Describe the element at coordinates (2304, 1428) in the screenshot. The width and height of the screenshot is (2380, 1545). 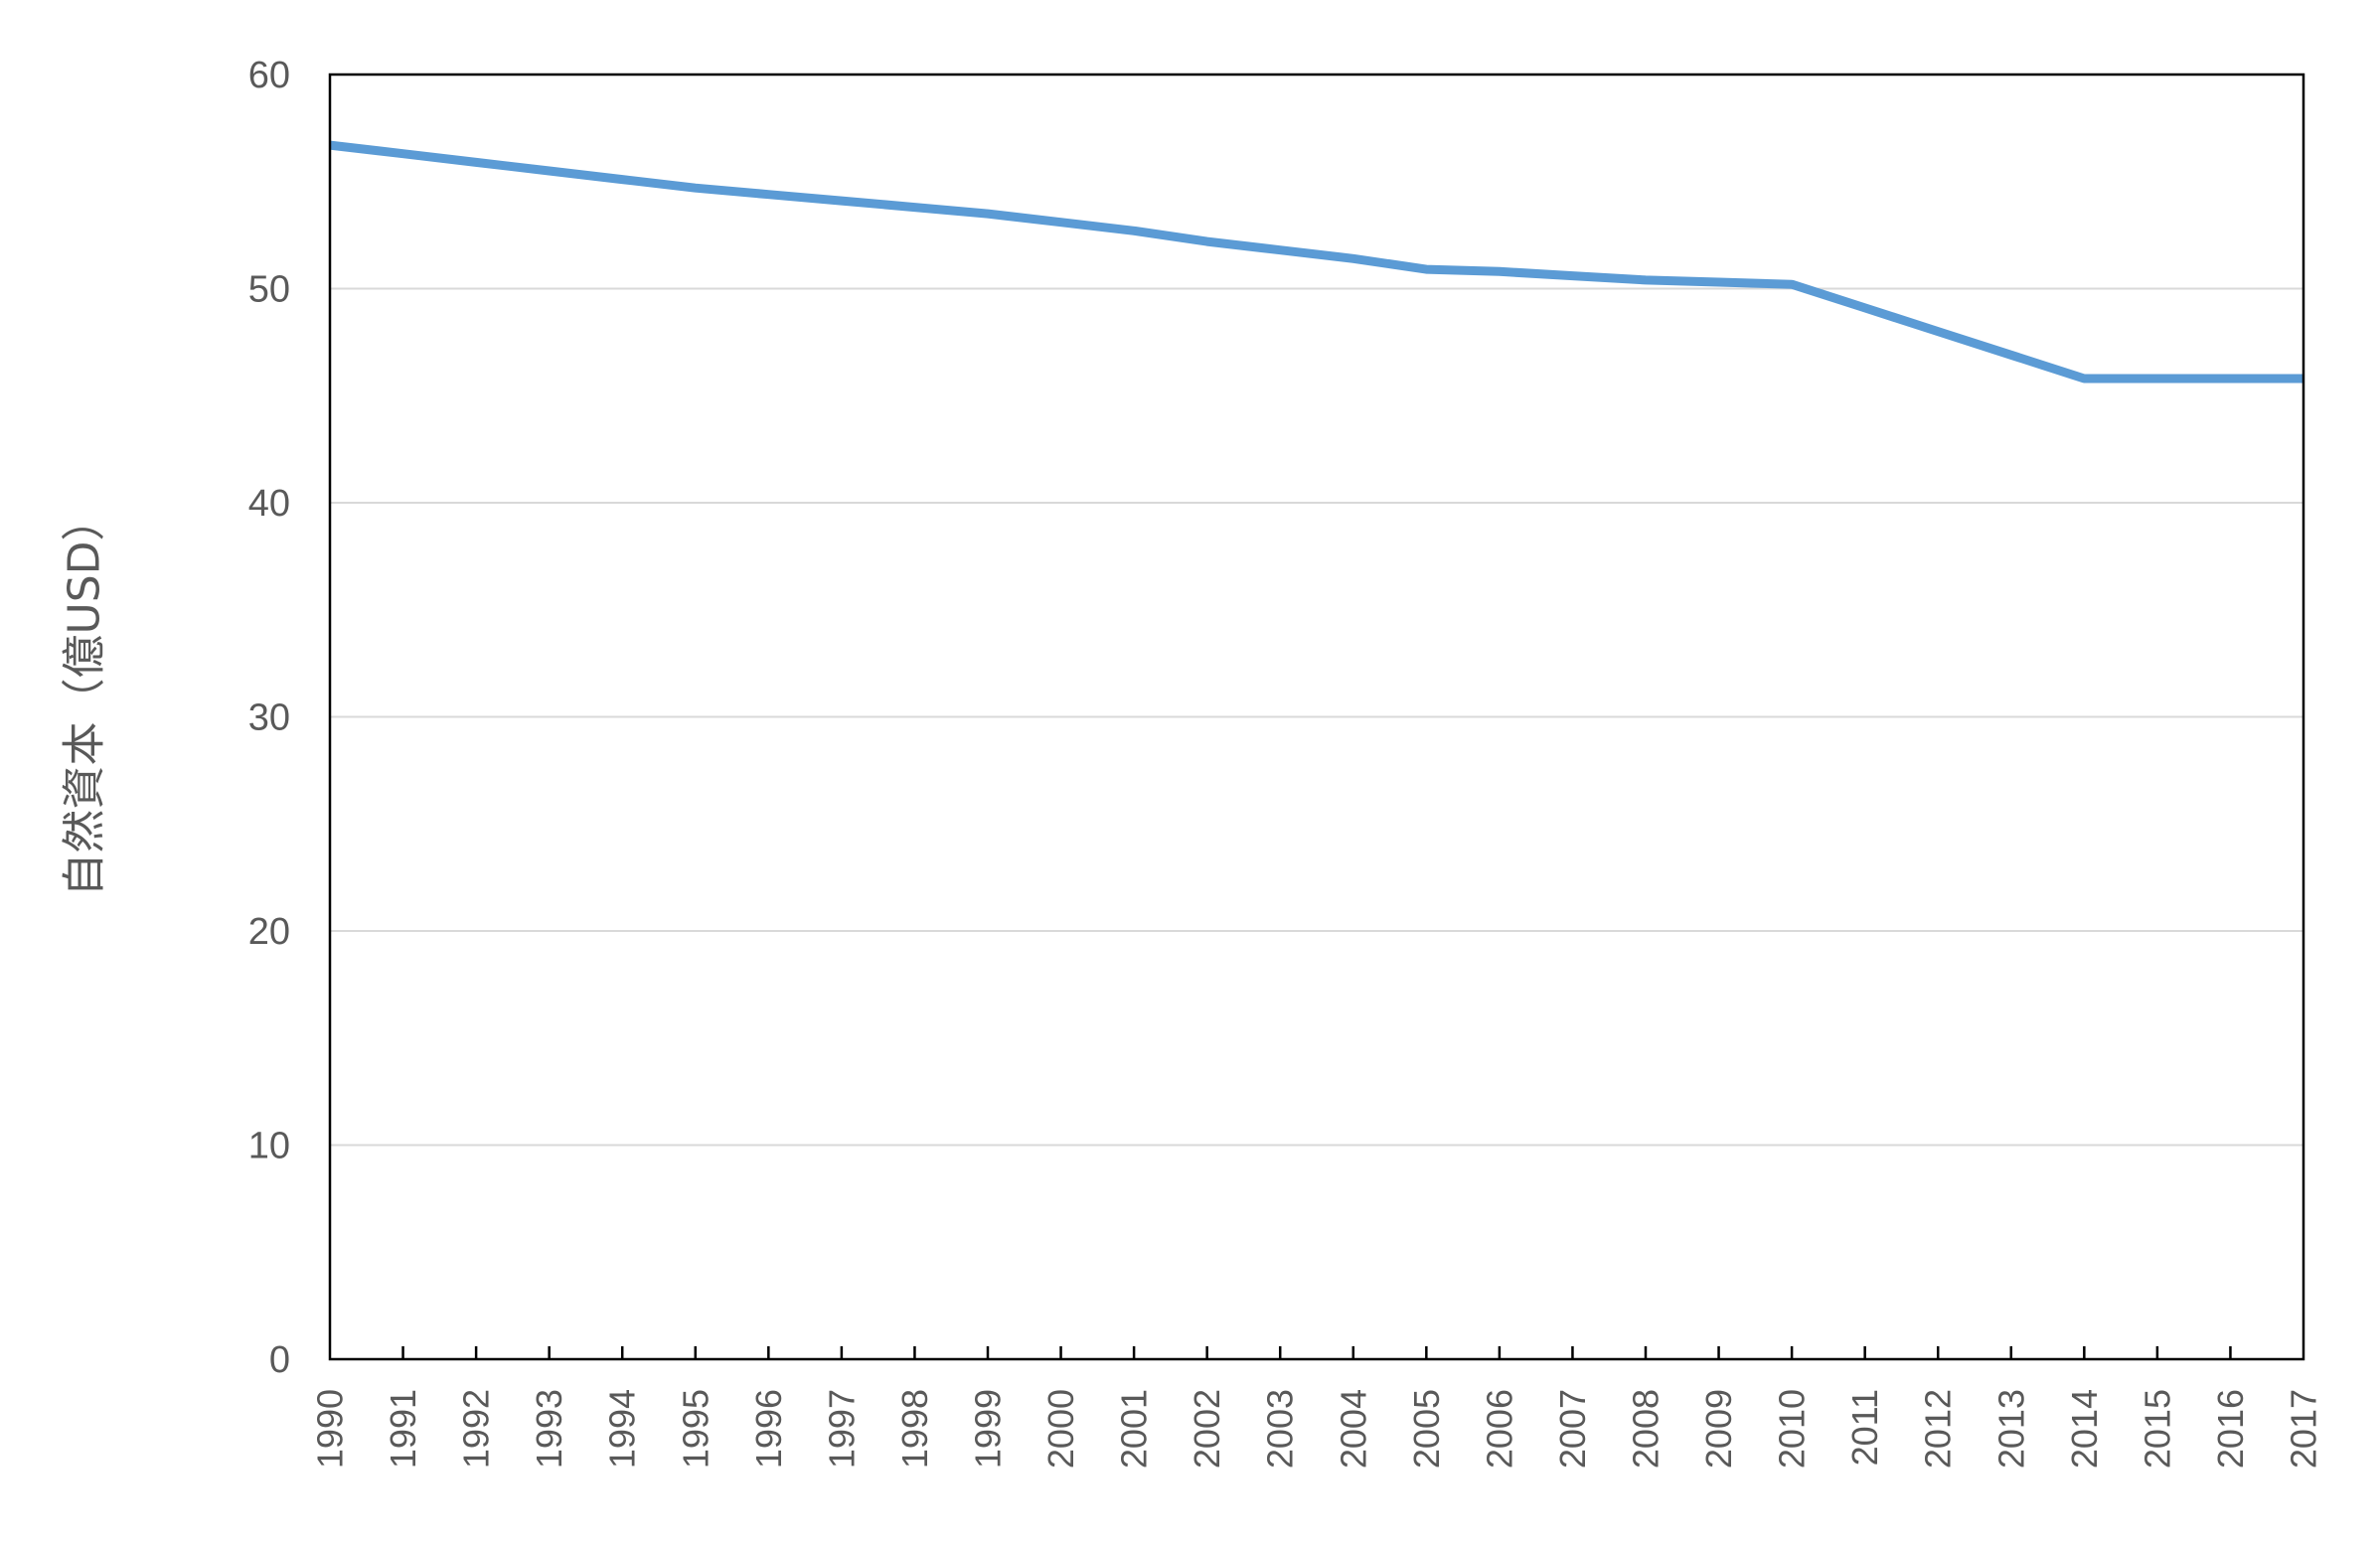
I see `x-tick-label-2017: 2017` at that location.